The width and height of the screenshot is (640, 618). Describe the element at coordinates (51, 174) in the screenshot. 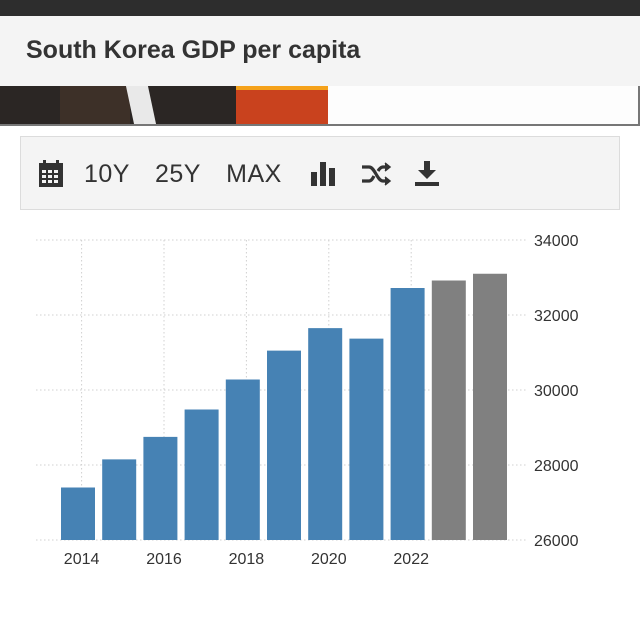

I see `calendar-icon` at that location.